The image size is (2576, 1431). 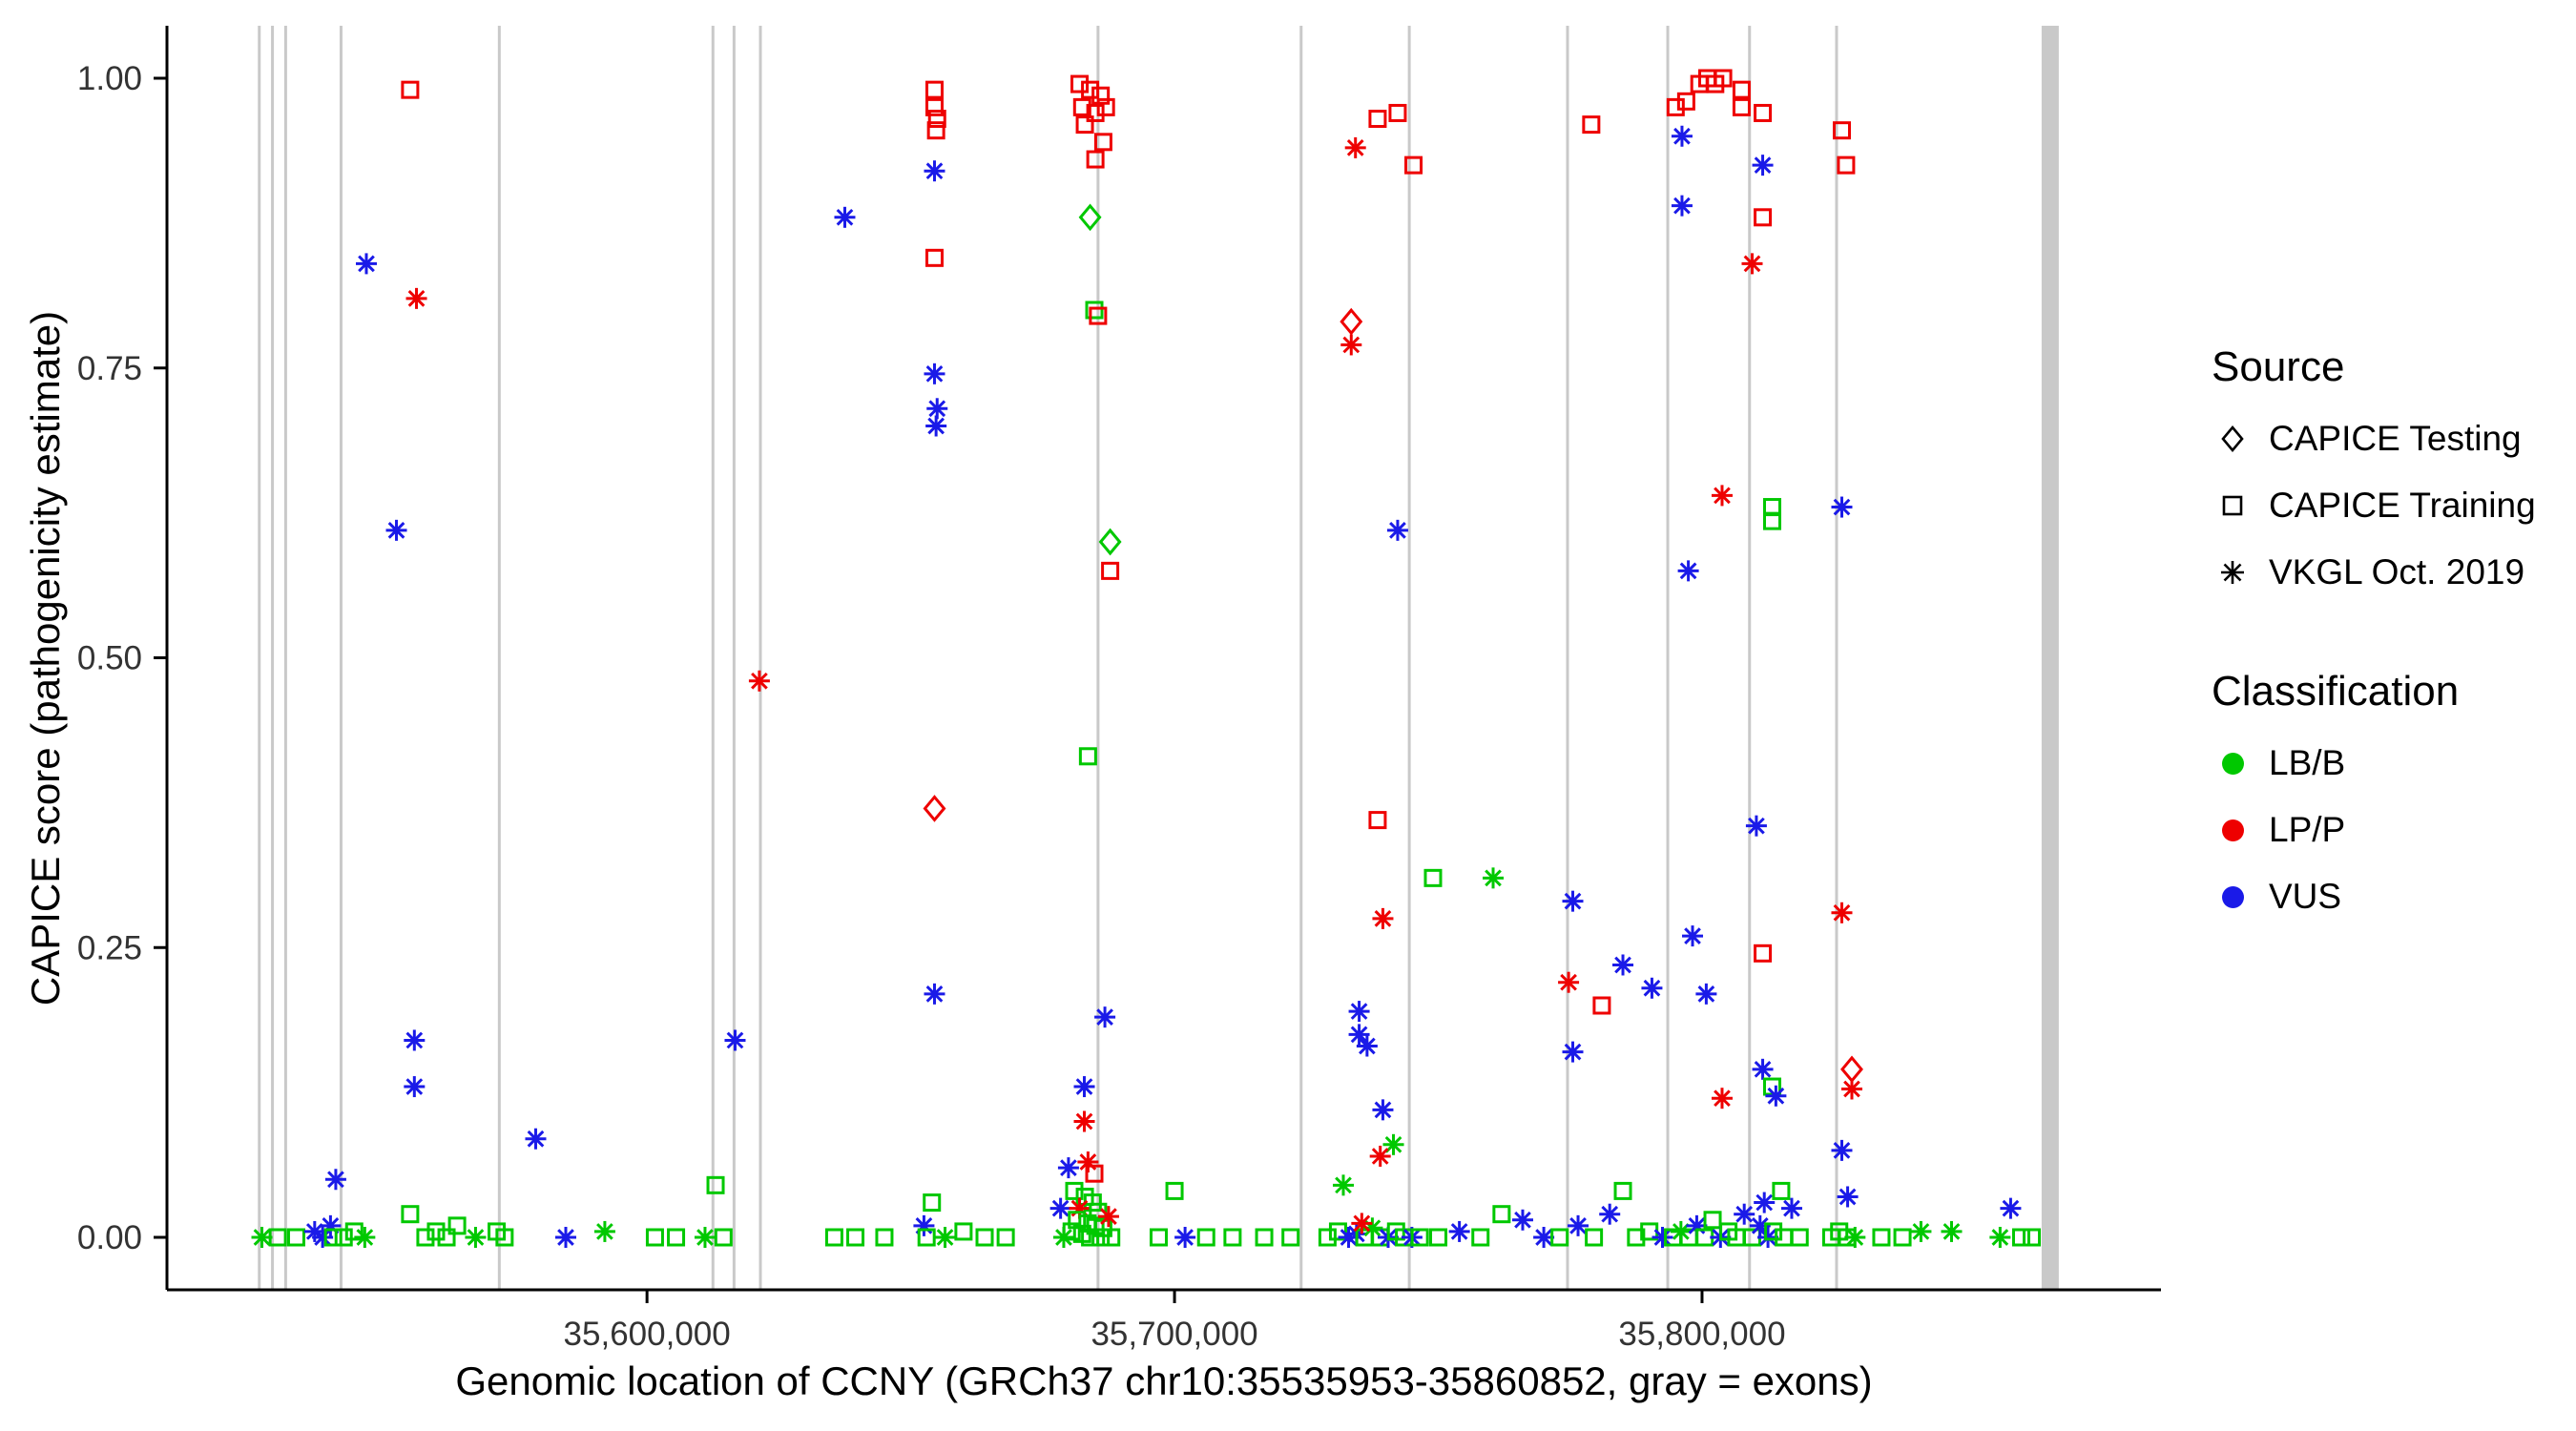 What do you see at coordinates (2307, 829) in the screenshot?
I see `legend-item-label: LP/P` at bounding box center [2307, 829].